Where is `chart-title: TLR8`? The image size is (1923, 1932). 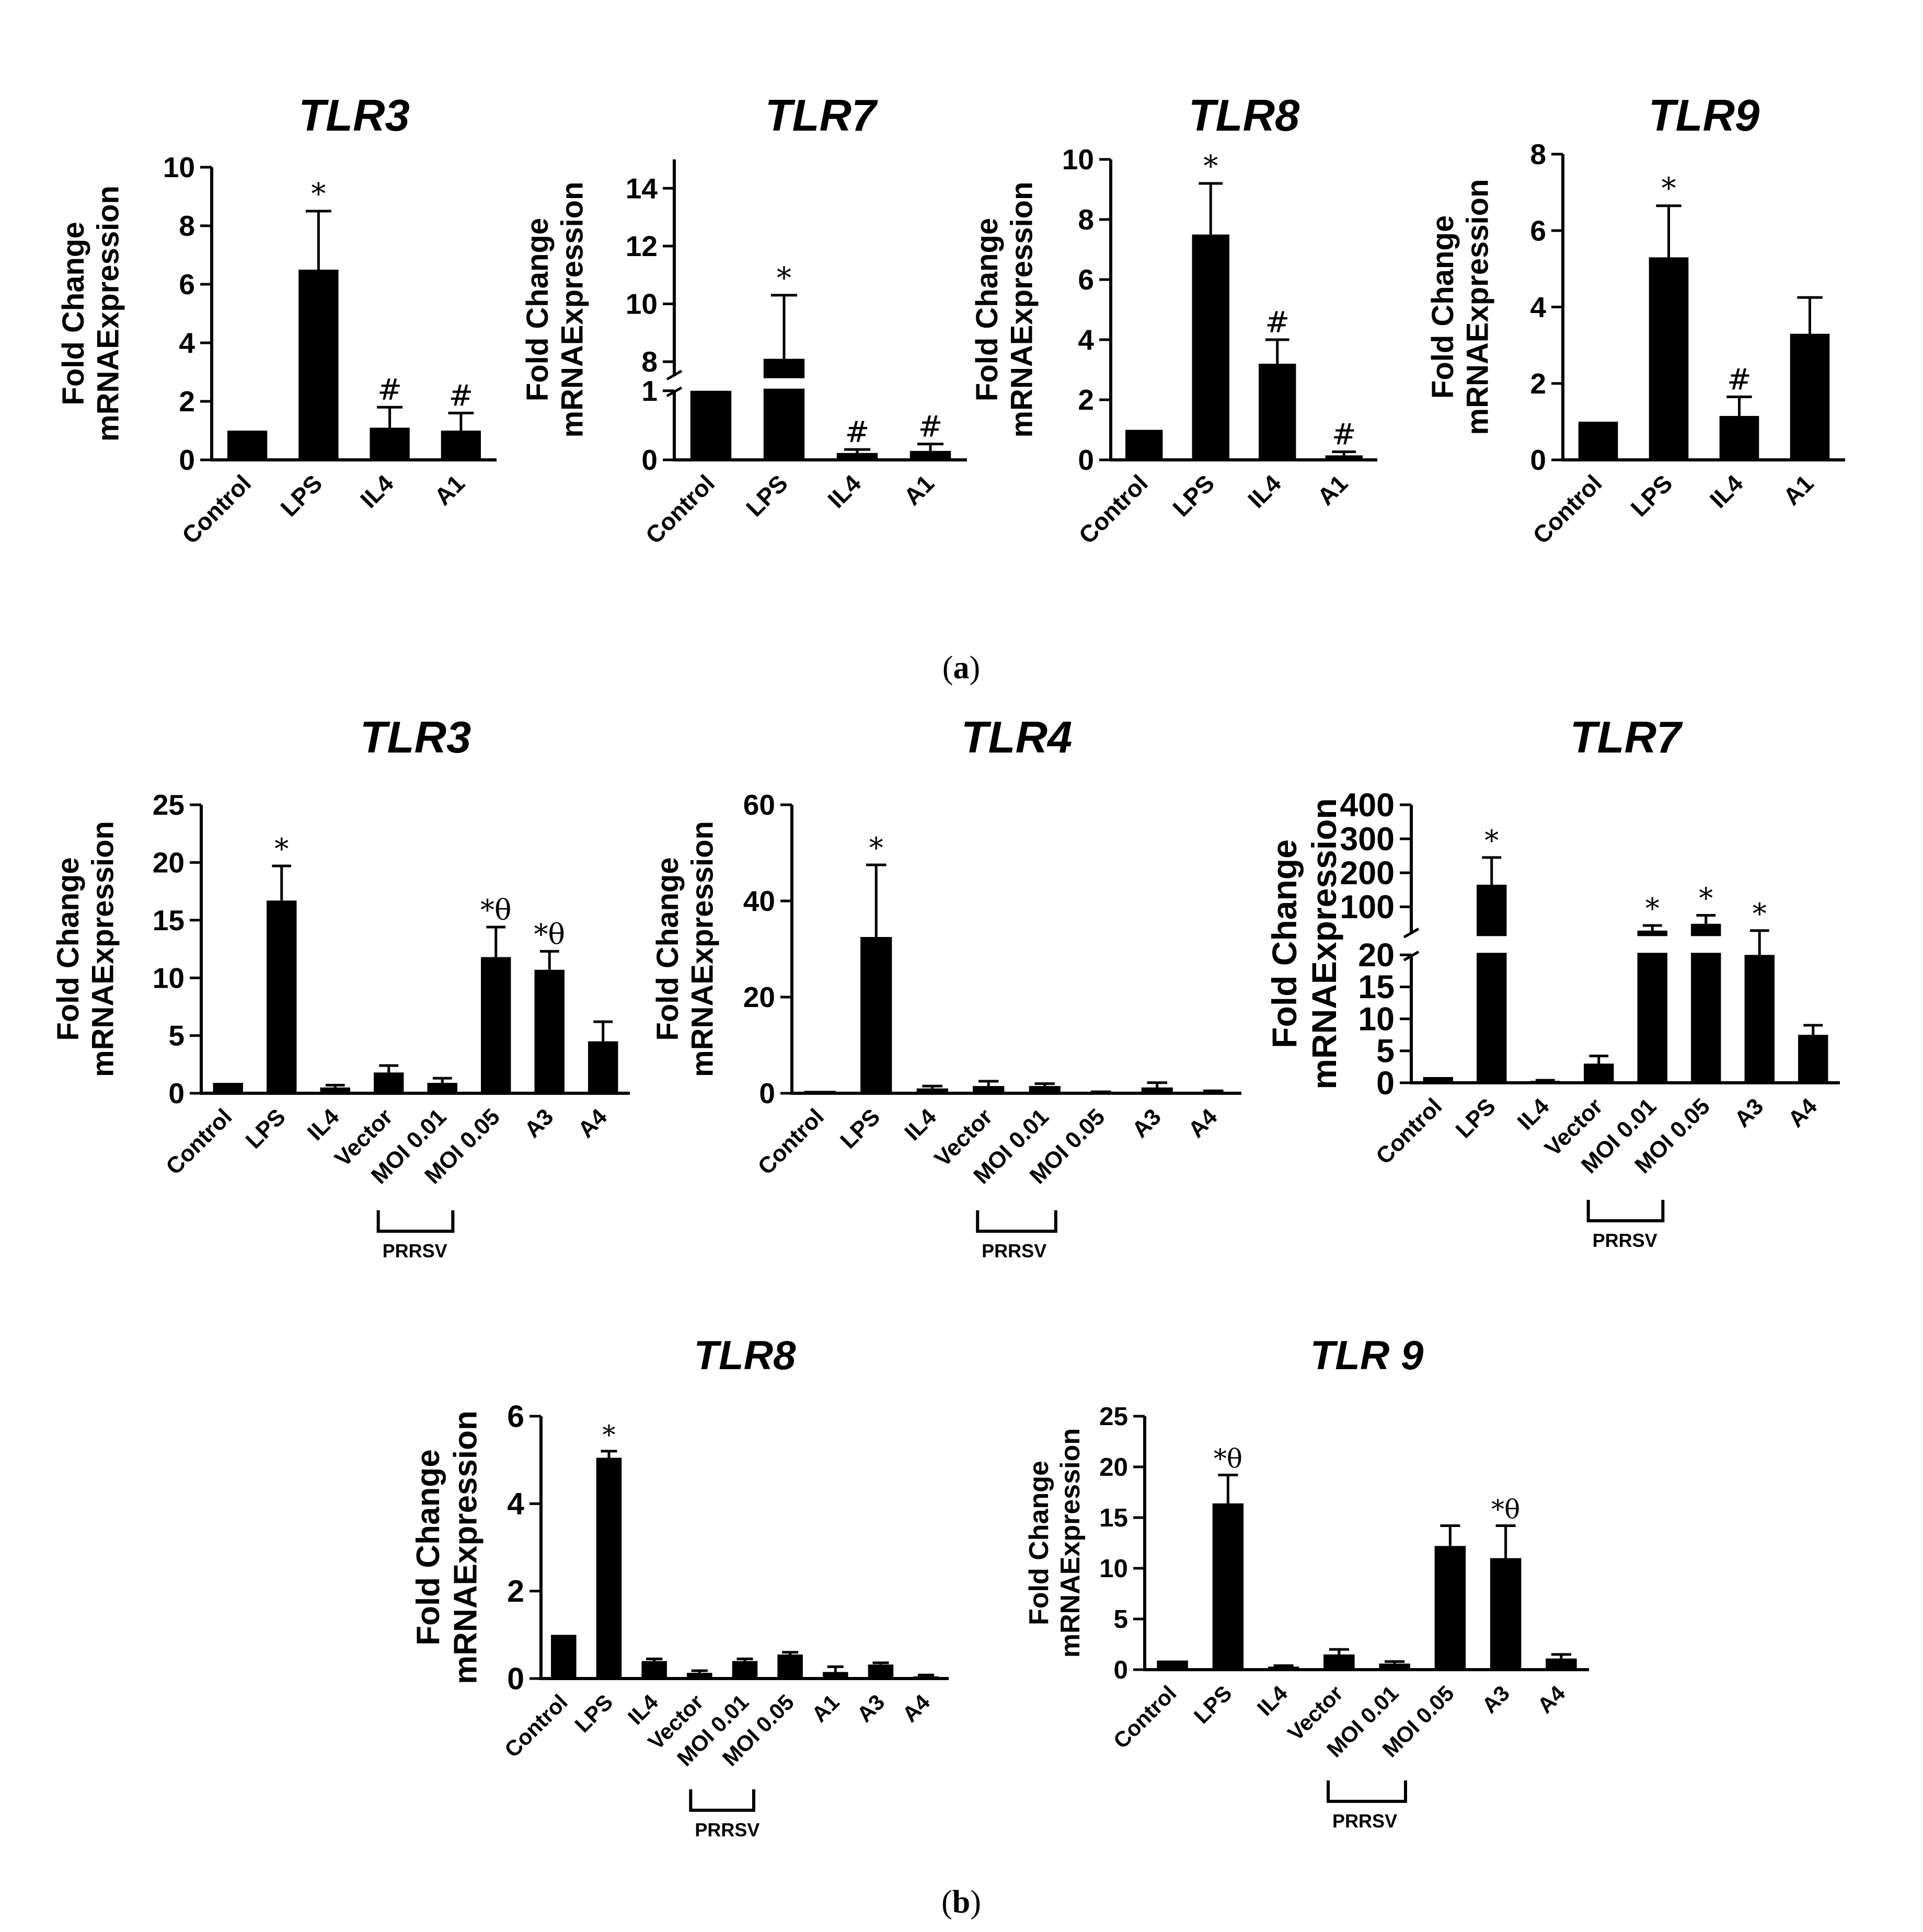
chart-title: TLR8 is located at coordinates (1244, 116).